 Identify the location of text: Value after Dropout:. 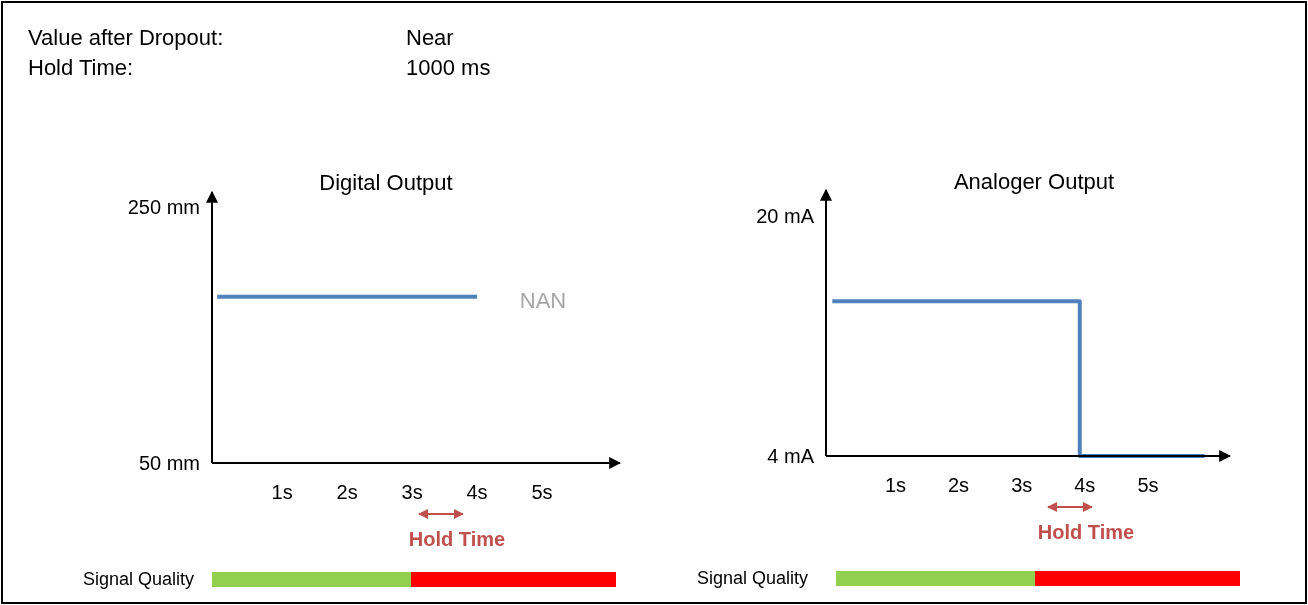
(126, 37).